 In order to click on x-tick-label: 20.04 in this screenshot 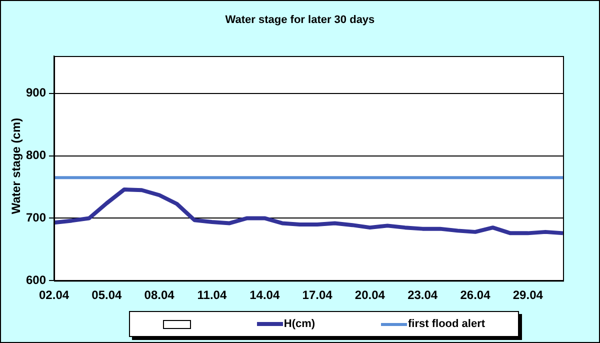, I will do `click(370, 295)`.